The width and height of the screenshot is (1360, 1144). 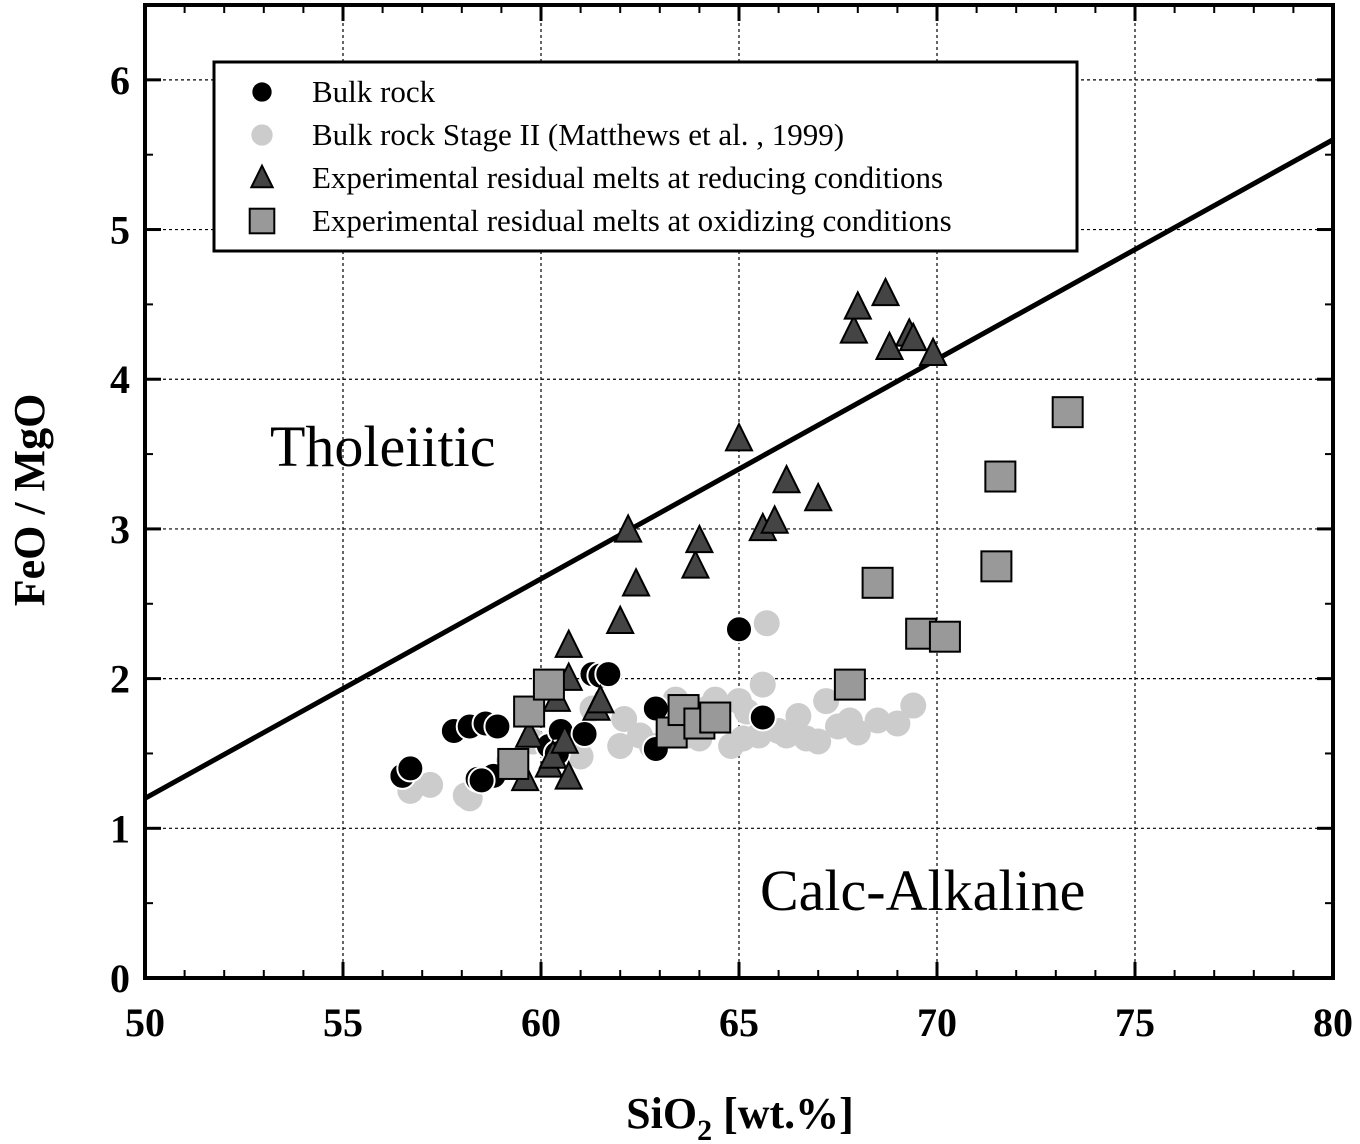 I want to click on region-label-calc-alkaline: Calc-Alkaline, so click(x=922, y=890).